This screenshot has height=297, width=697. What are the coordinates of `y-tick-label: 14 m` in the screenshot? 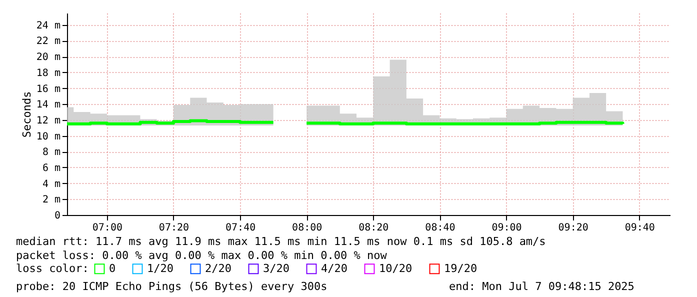 It's located at (48, 105).